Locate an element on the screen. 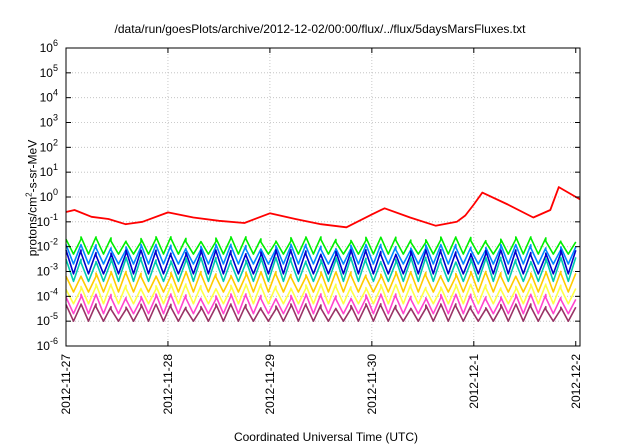 The image size is (640, 448). y-tick-label: 10⁻² is located at coordinates (47, 245).